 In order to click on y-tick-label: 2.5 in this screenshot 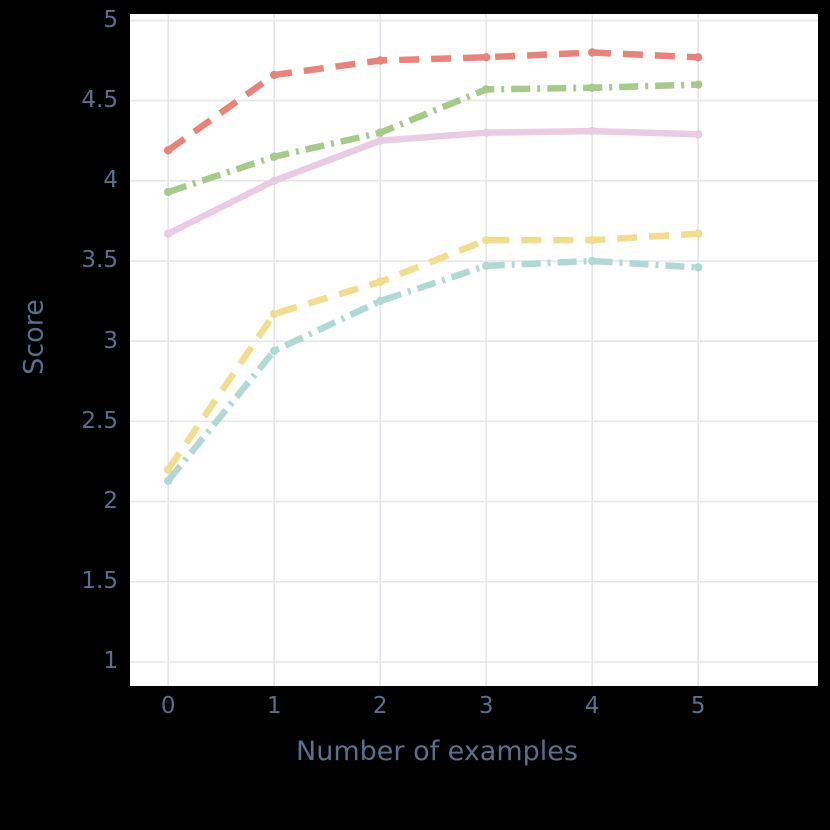, I will do `click(99, 420)`.